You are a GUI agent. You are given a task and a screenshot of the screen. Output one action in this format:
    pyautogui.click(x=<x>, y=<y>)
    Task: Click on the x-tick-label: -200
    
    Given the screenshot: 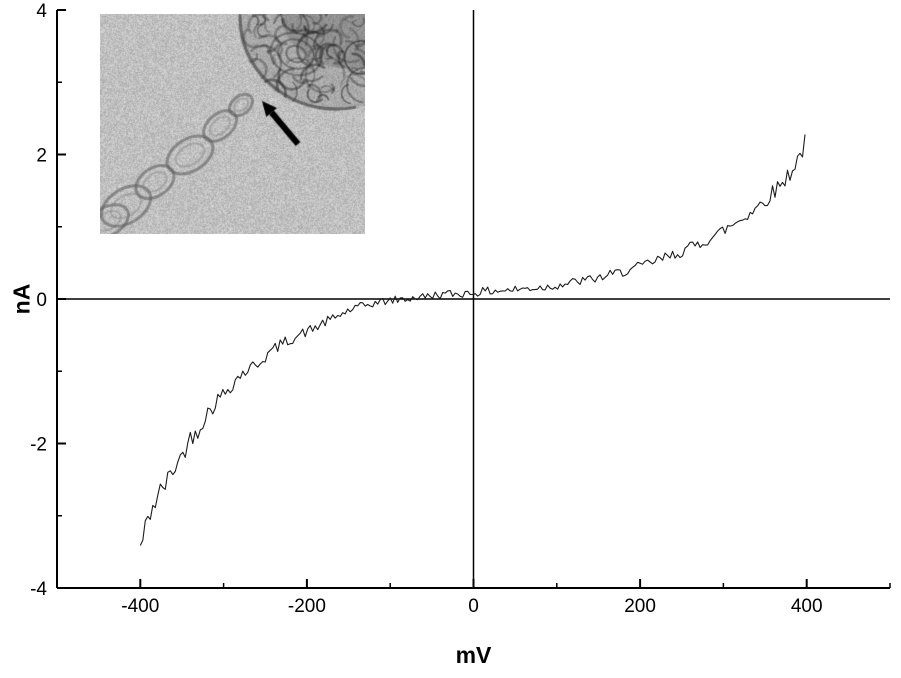 What is the action you would take?
    pyautogui.click(x=307, y=606)
    